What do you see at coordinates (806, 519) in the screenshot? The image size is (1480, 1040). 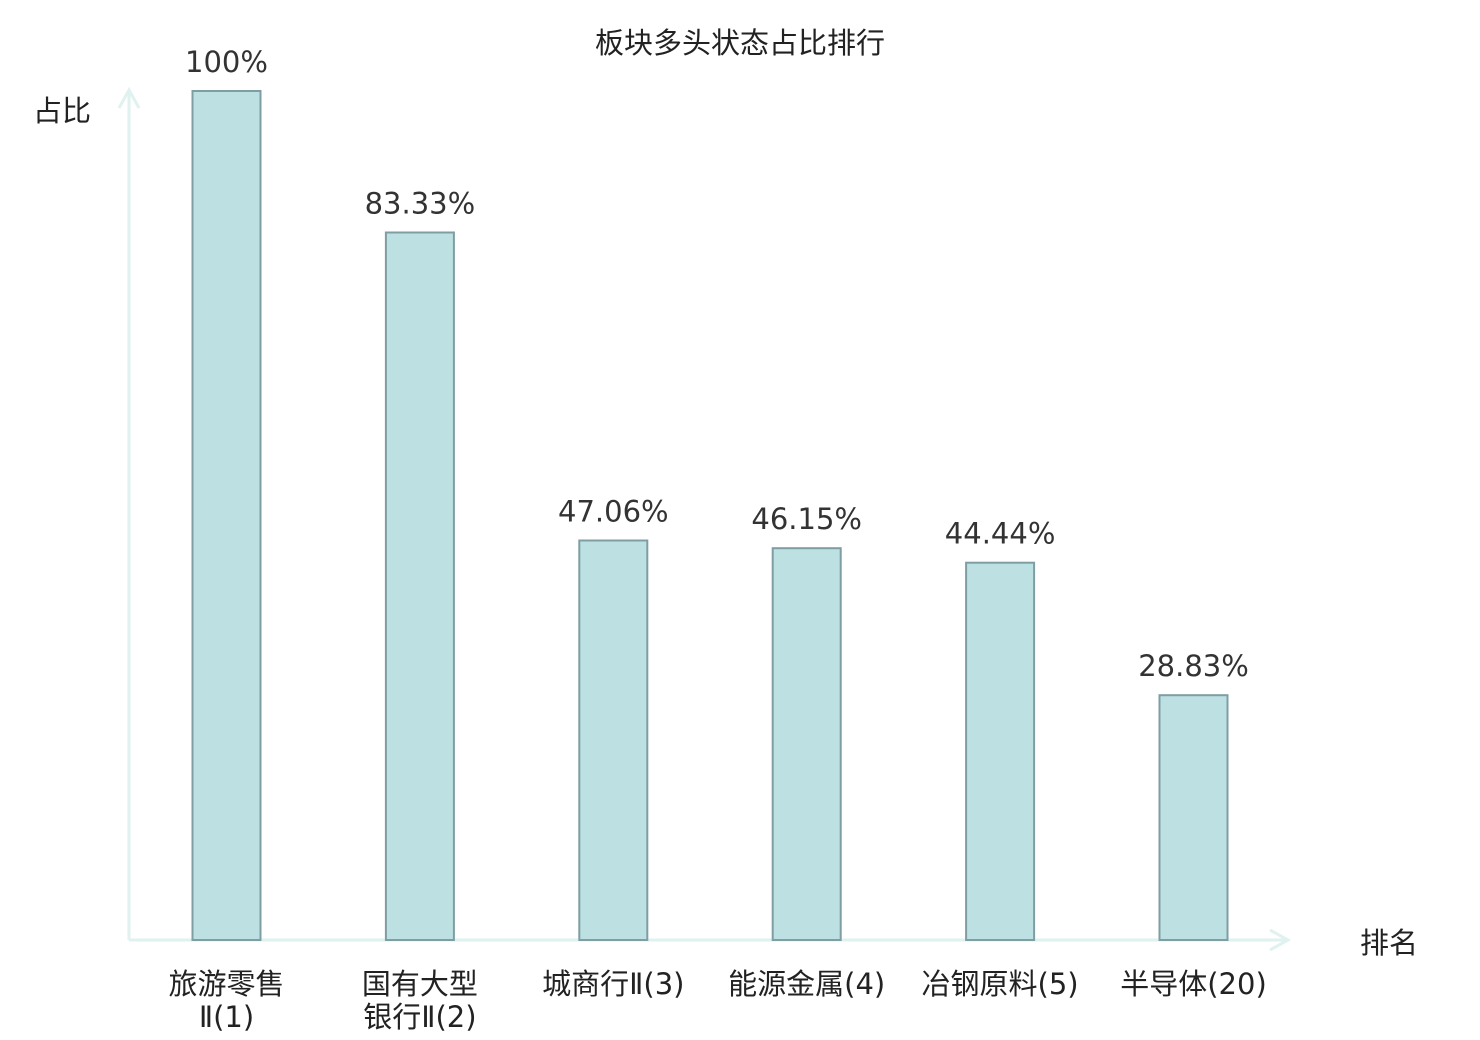 I see `value-label-4: 46.15%` at bounding box center [806, 519].